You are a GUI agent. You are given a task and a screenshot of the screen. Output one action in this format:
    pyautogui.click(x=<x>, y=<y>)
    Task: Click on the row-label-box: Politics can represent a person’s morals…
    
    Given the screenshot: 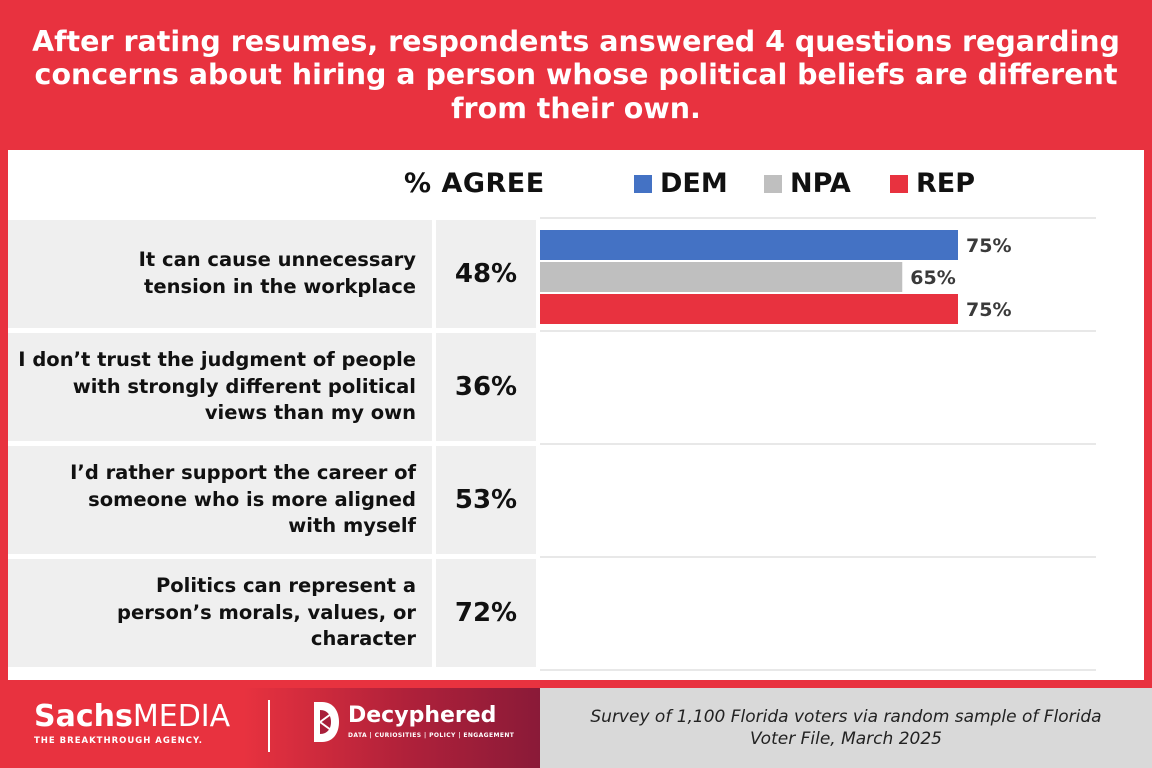 What is the action you would take?
    pyautogui.click(x=220, y=613)
    